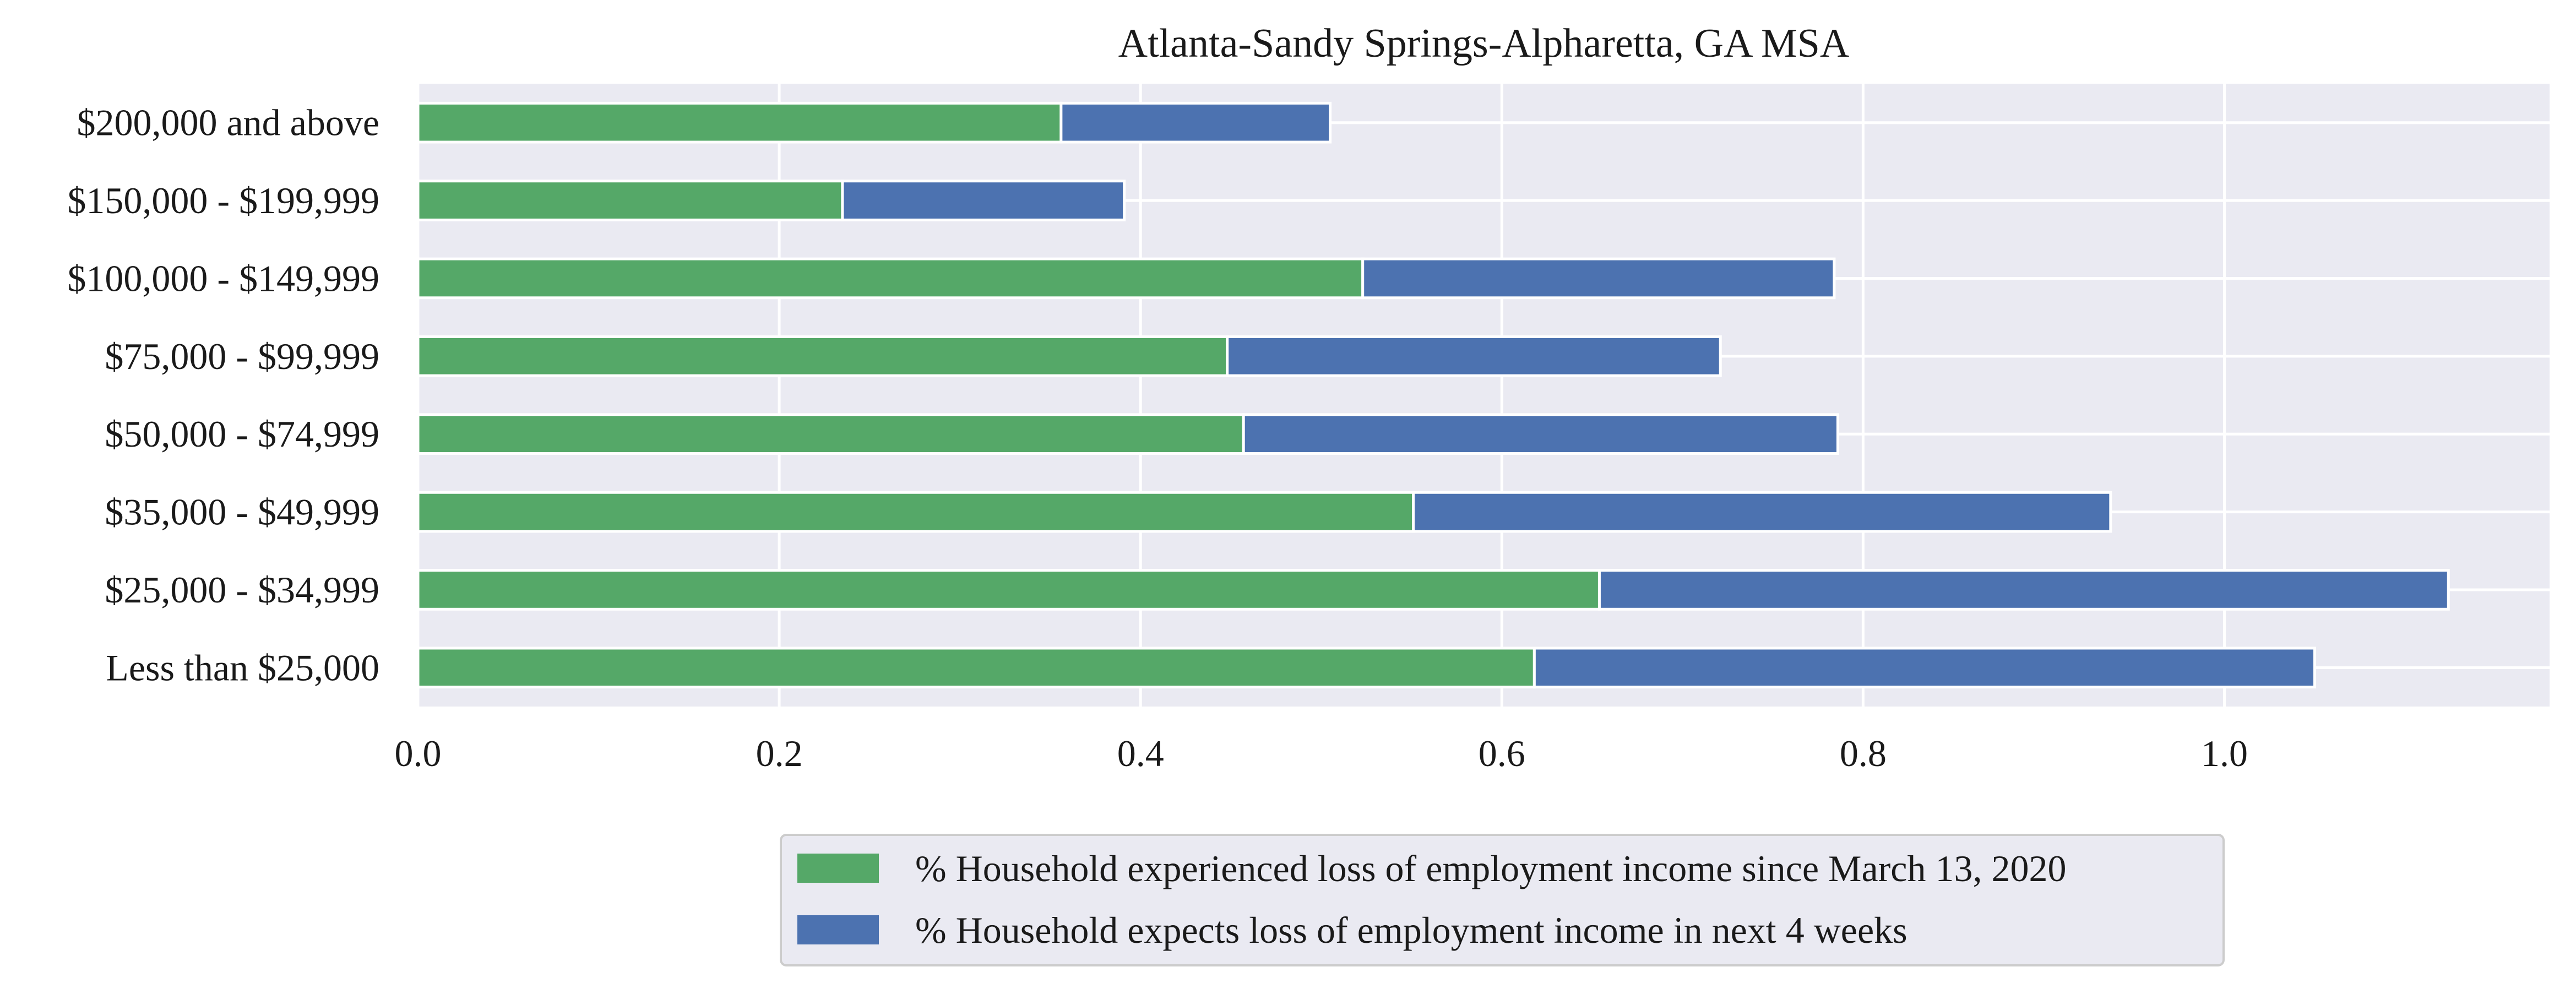 This screenshot has height=994, width=2576. What do you see at coordinates (418, 753) in the screenshot?
I see `x-tick-label: 0.0` at bounding box center [418, 753].